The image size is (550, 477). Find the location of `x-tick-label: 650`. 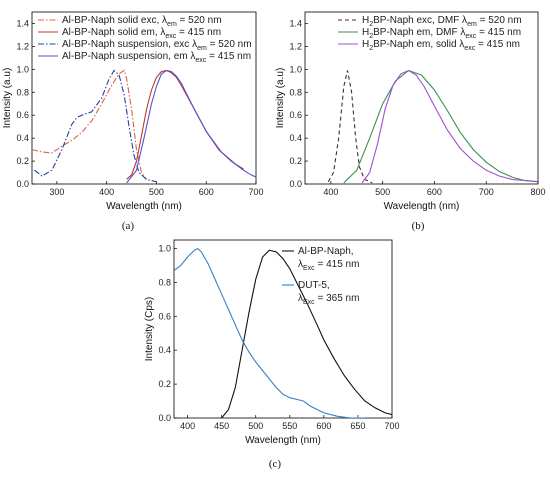

x-tick-label: 650 is located at coordinates (357, 426).